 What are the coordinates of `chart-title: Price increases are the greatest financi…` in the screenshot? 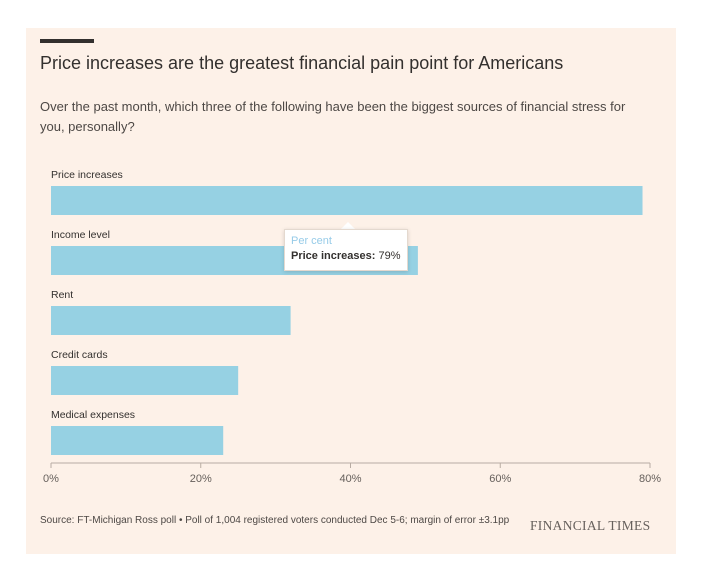 It's located at (302, 63).